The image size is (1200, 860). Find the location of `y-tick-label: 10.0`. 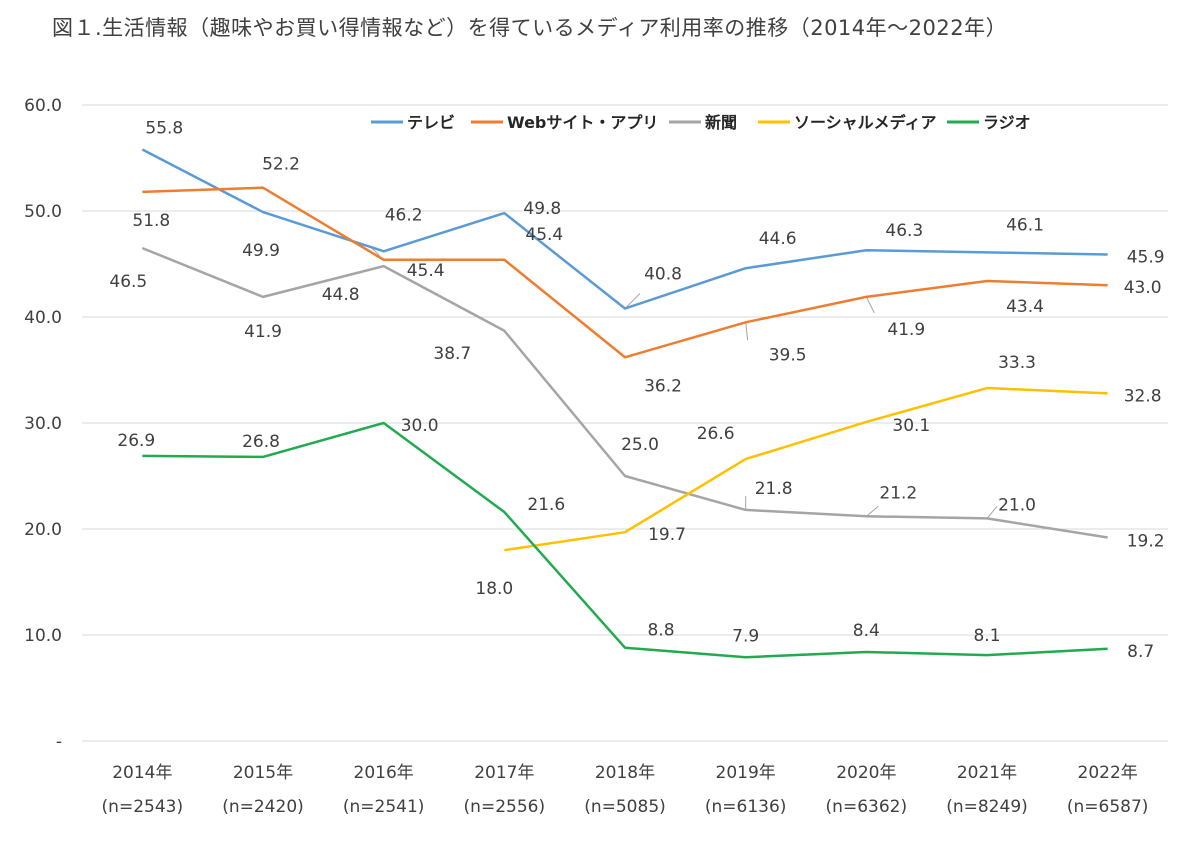

y-tick-label: 10.0 is located at coordinates (43, 636).